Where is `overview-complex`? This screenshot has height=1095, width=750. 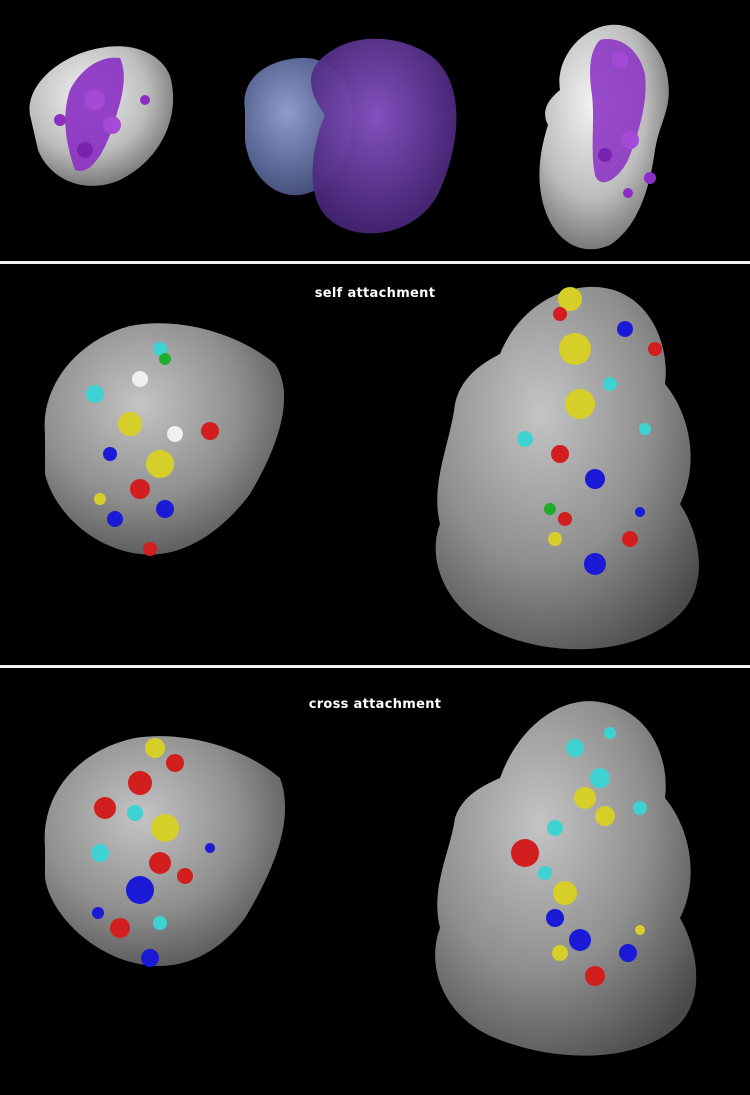 overview-complex is located at coordinates (350, 136).